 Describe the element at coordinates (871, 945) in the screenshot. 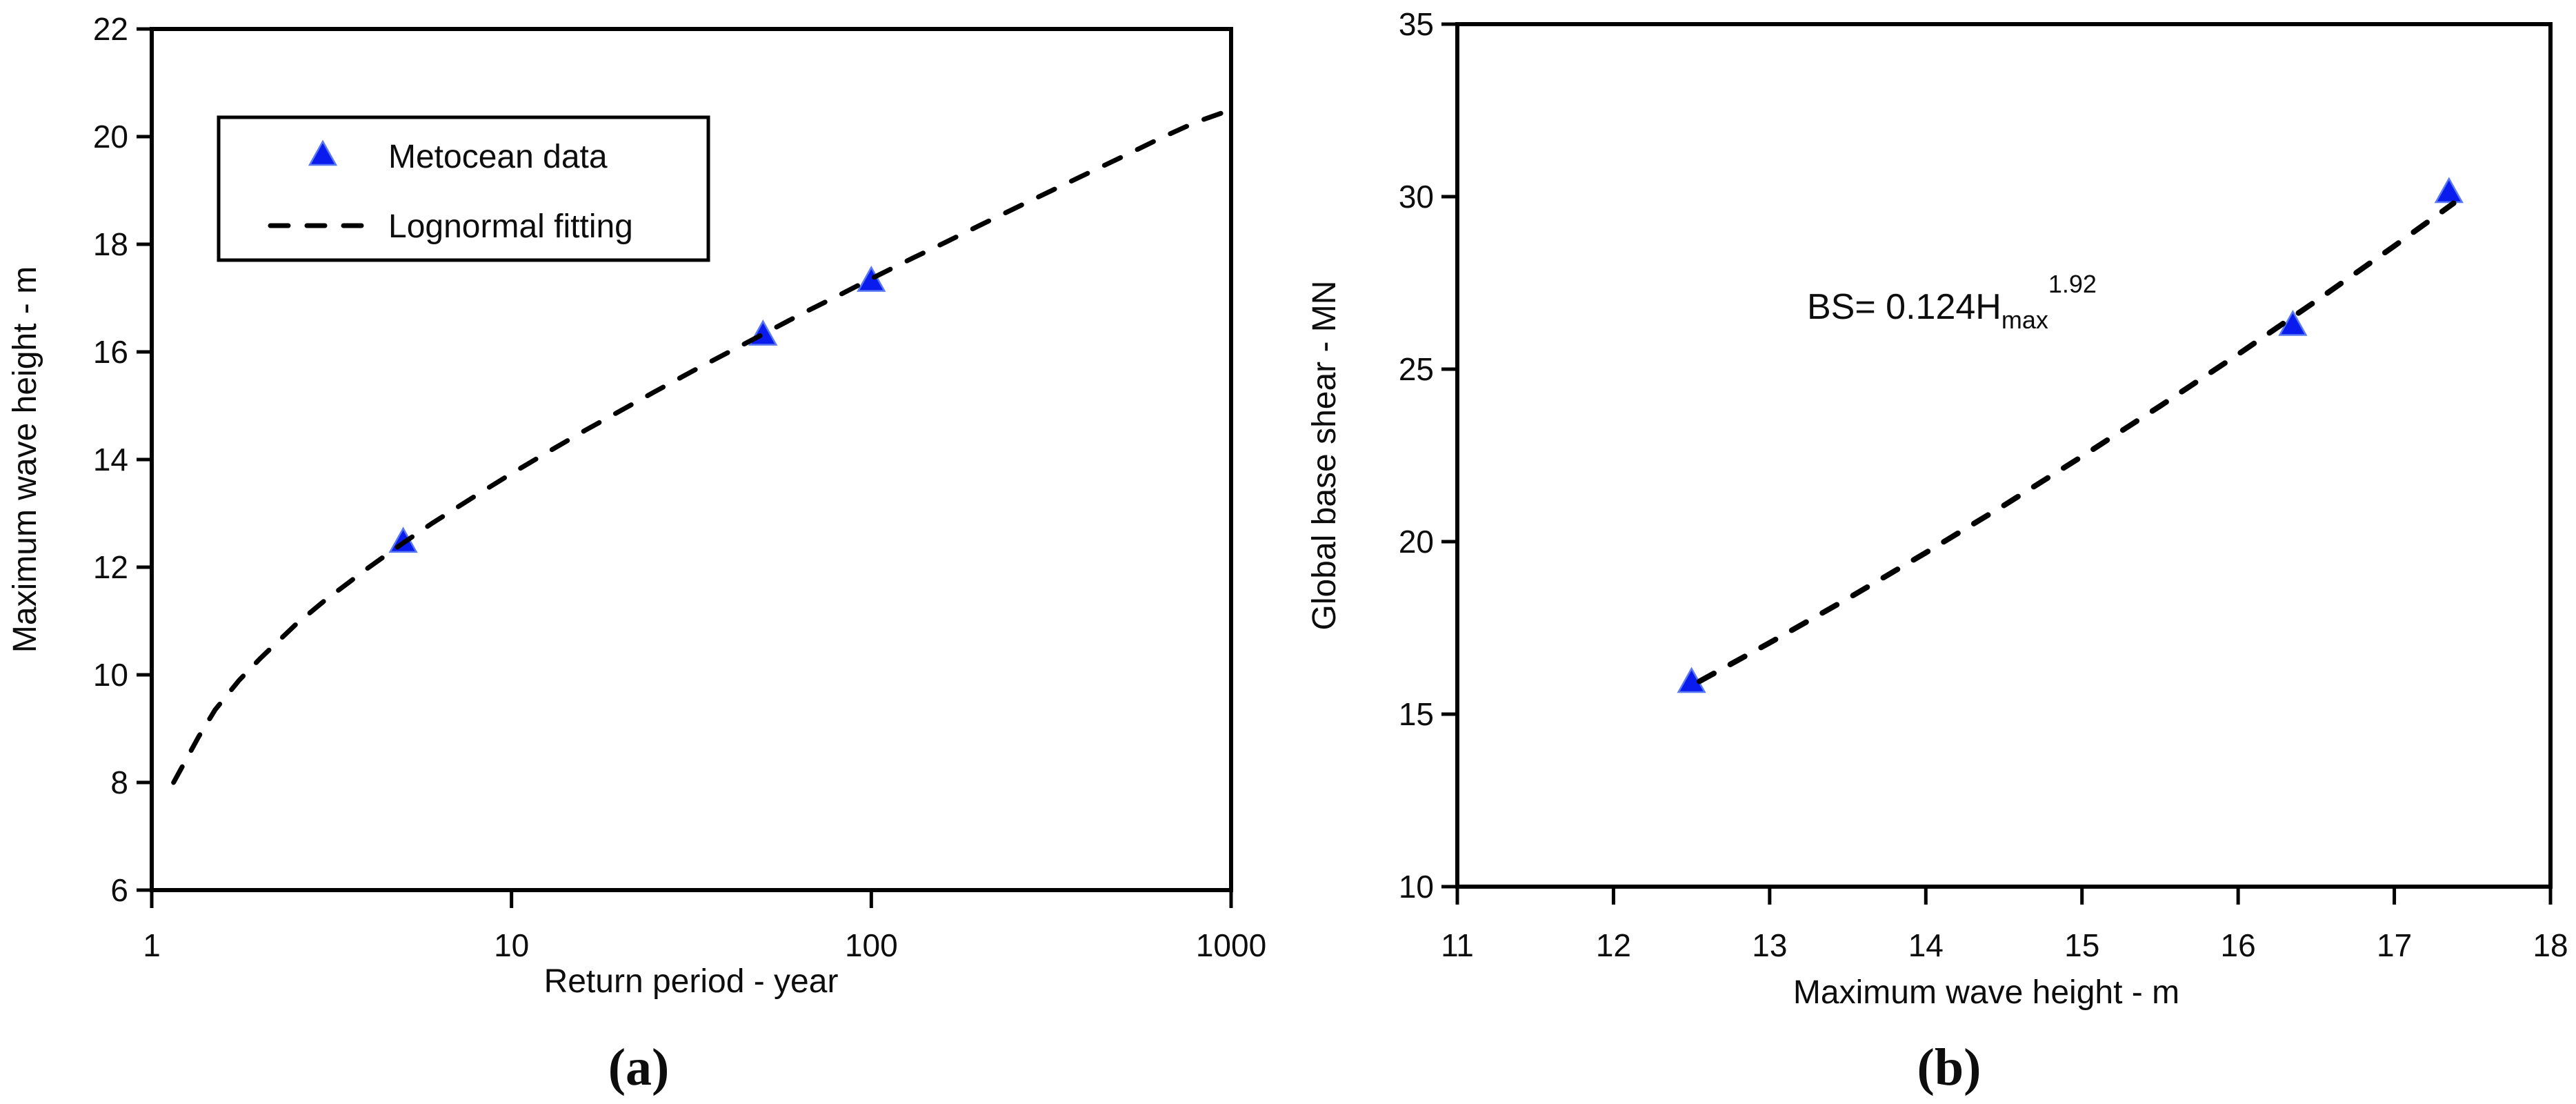

I see `x-axis-tick-label: 100` at that location.